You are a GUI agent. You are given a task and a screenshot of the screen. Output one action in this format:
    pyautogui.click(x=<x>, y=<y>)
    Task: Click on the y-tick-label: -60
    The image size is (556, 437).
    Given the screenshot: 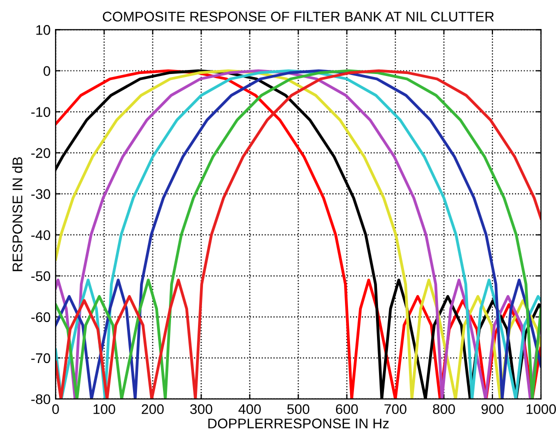 What is the action you would take?
    pyautogui.click(x=40, y=317)
    